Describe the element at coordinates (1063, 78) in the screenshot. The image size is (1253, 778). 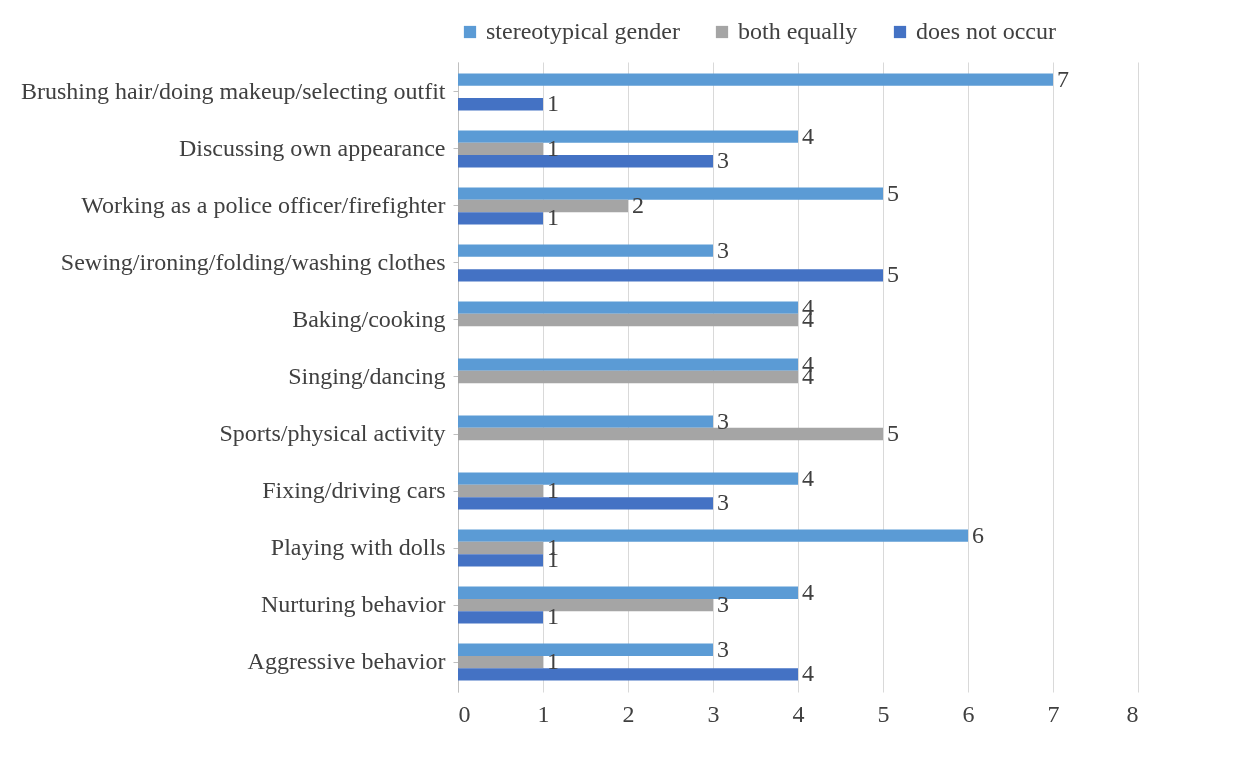
I see `data-label: 7` at that location.